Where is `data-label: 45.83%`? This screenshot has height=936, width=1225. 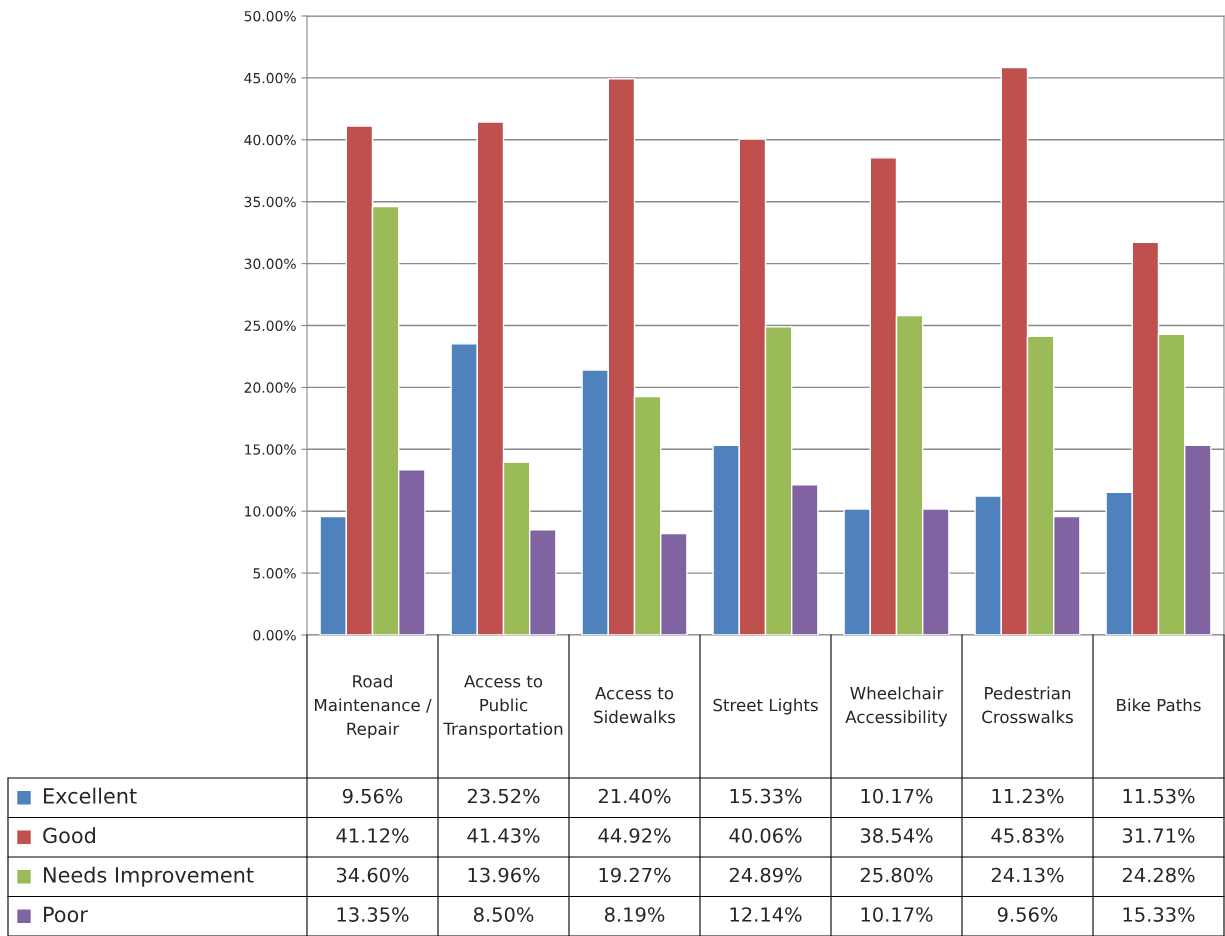
data-label: 45.83% is located at coordinates (1027, 835).